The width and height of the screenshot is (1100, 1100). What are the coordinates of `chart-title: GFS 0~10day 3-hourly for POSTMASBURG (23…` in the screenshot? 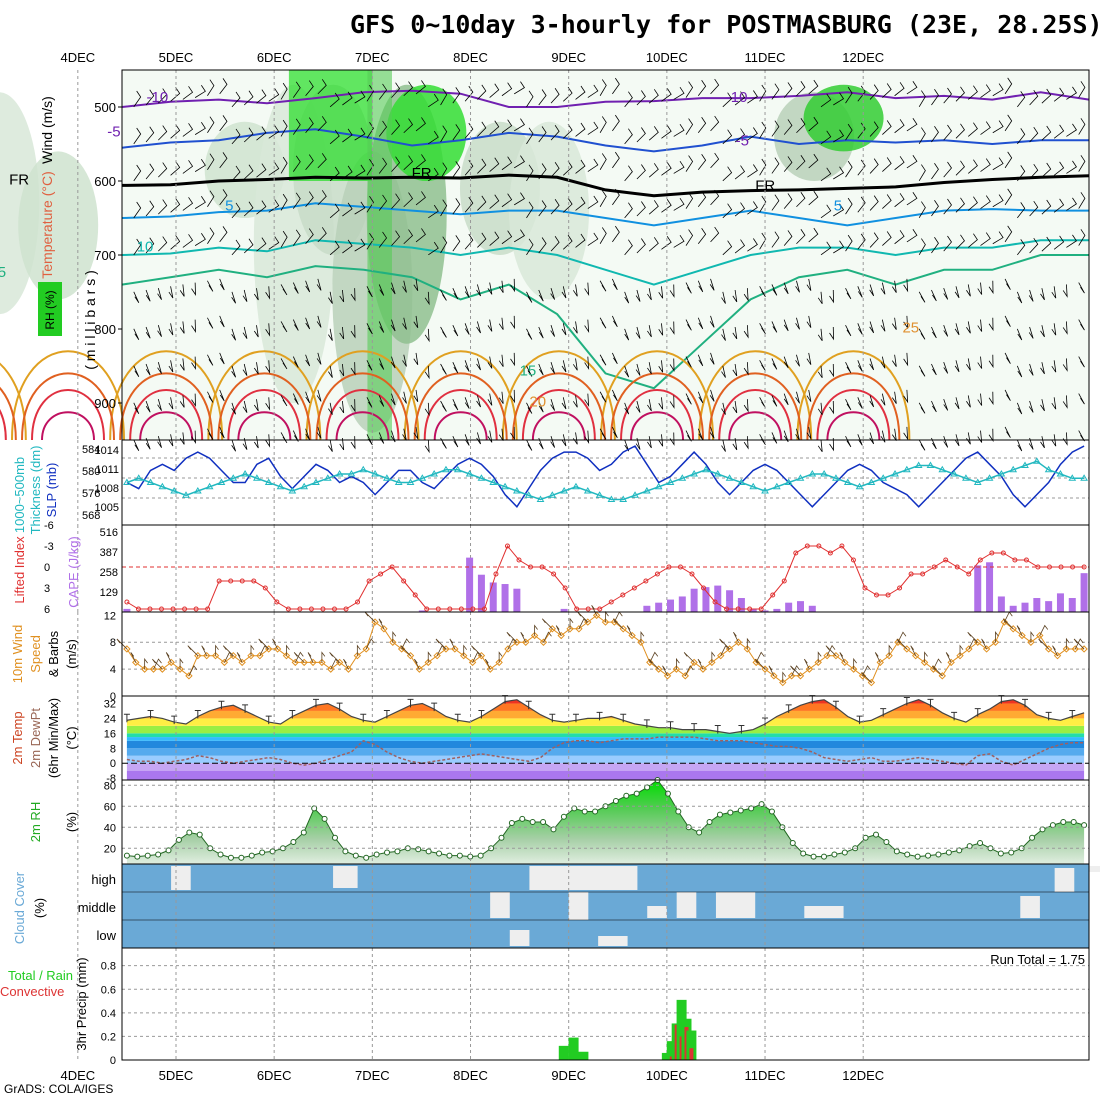 It's located at (725, 24).